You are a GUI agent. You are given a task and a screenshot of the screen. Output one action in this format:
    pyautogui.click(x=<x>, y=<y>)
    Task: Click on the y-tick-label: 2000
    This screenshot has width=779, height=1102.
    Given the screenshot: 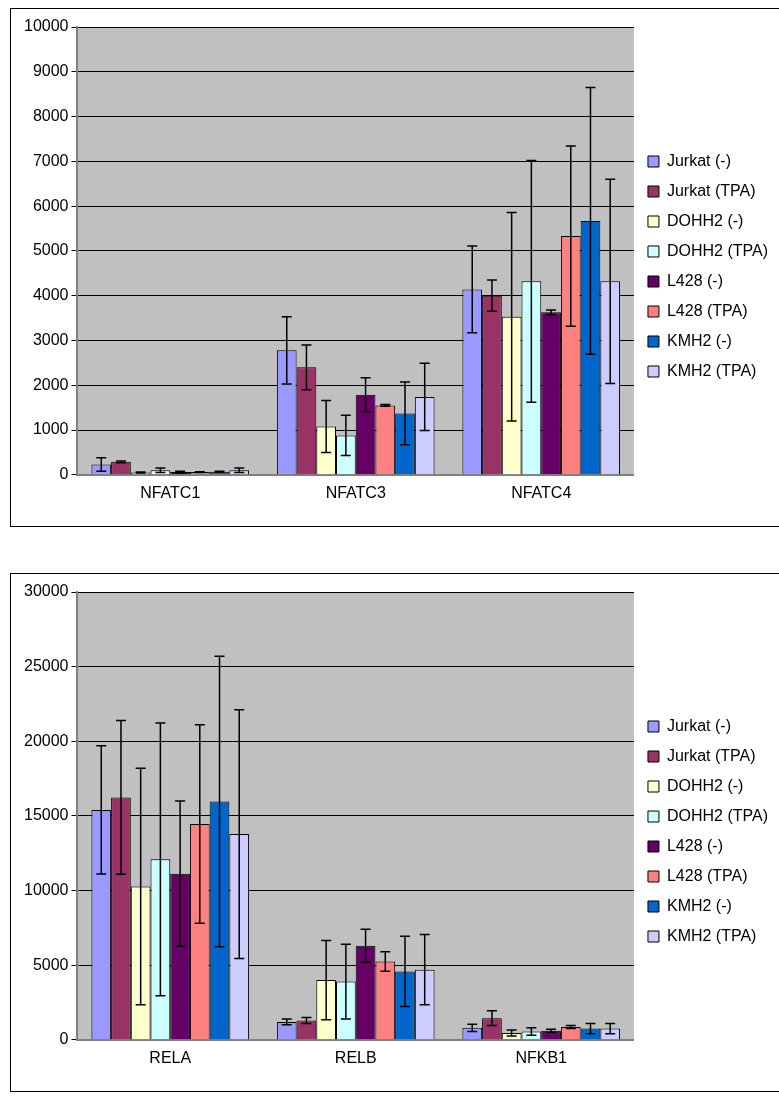 What is the action you would take?
    pyautogui.click(x=50, y=384)
    